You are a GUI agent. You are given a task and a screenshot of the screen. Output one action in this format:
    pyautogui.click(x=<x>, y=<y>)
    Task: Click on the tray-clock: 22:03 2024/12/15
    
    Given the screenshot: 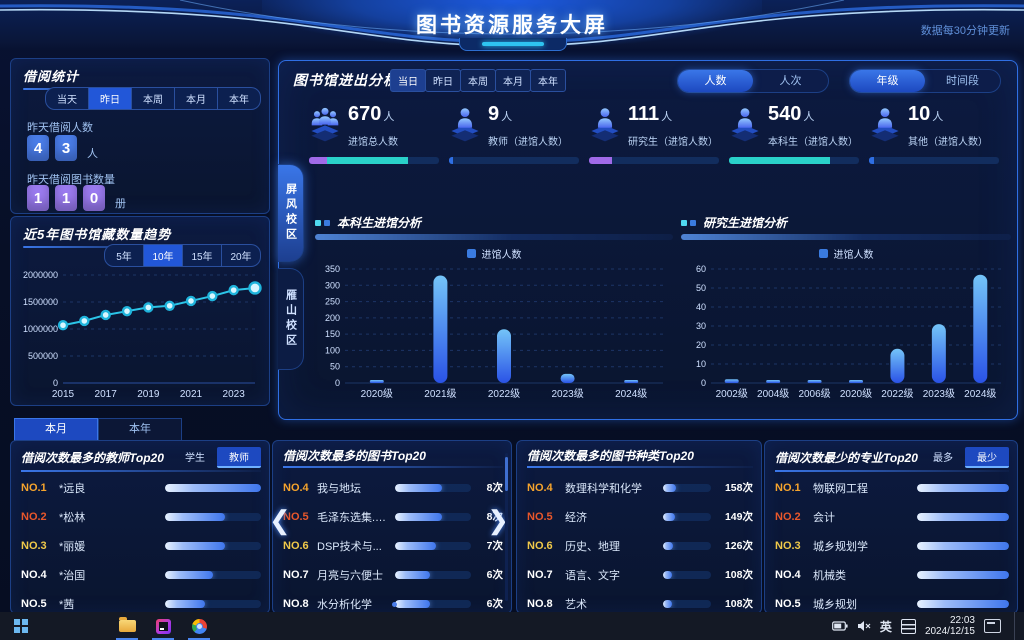 What is the action you would take?
    pyautogui.click(x=950, y=626)
    